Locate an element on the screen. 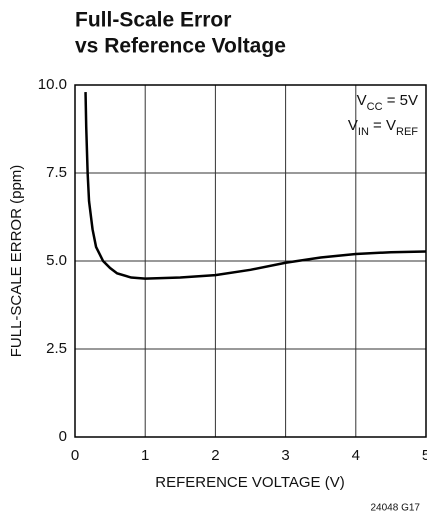 This screenshot has height=520, width=427. y-tick-label: 10.0 is located at coordinates (52, 84).